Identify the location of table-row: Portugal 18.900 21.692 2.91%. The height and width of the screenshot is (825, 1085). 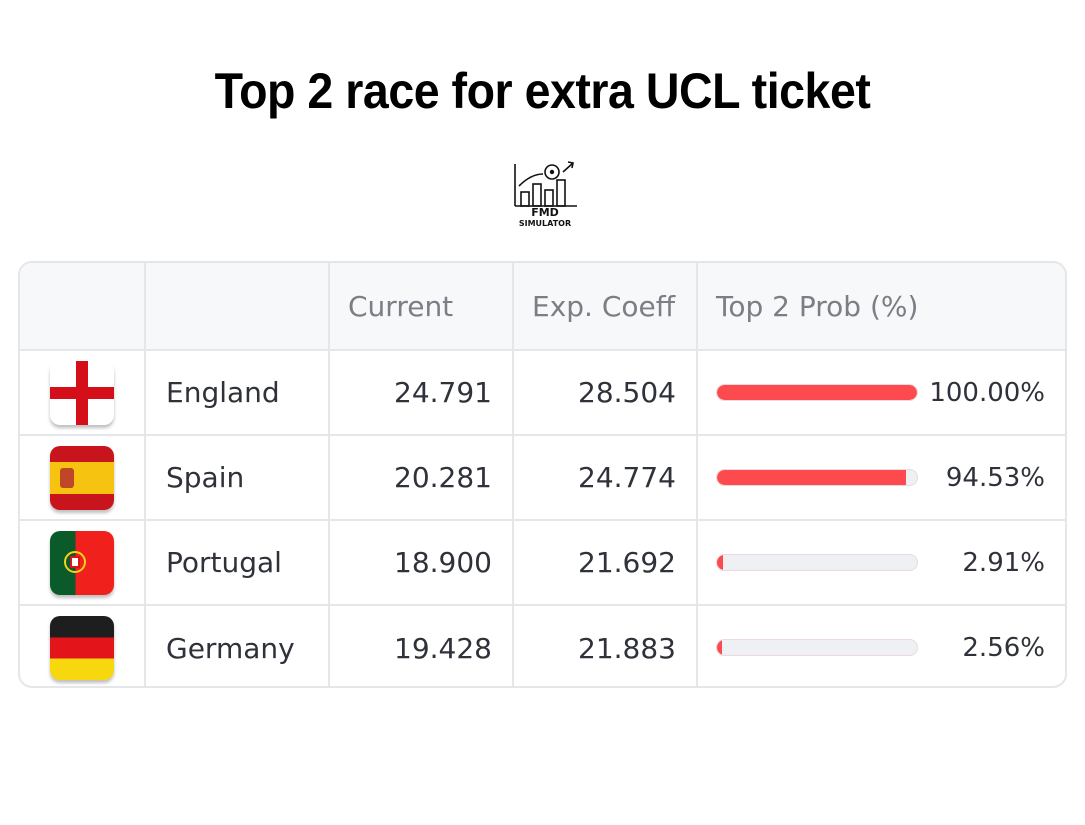
(542, 562).